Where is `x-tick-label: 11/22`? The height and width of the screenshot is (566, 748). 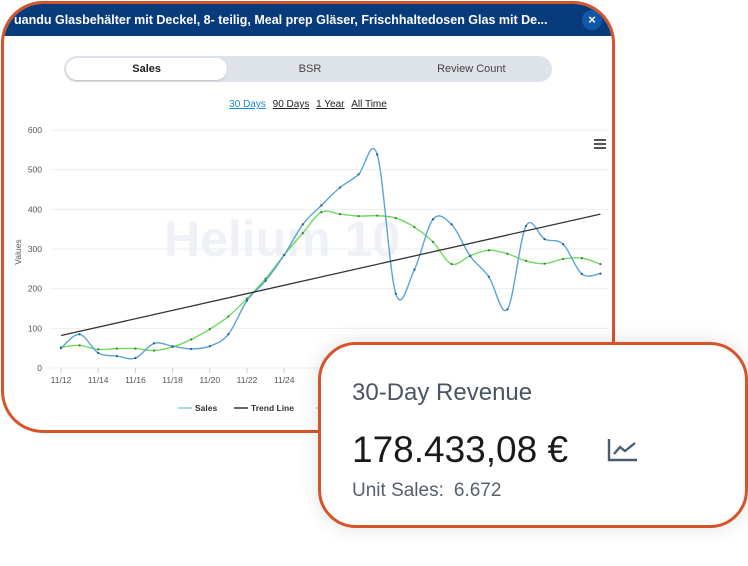
x-tick-label: 11/22 is located at coordinates (247, 380).